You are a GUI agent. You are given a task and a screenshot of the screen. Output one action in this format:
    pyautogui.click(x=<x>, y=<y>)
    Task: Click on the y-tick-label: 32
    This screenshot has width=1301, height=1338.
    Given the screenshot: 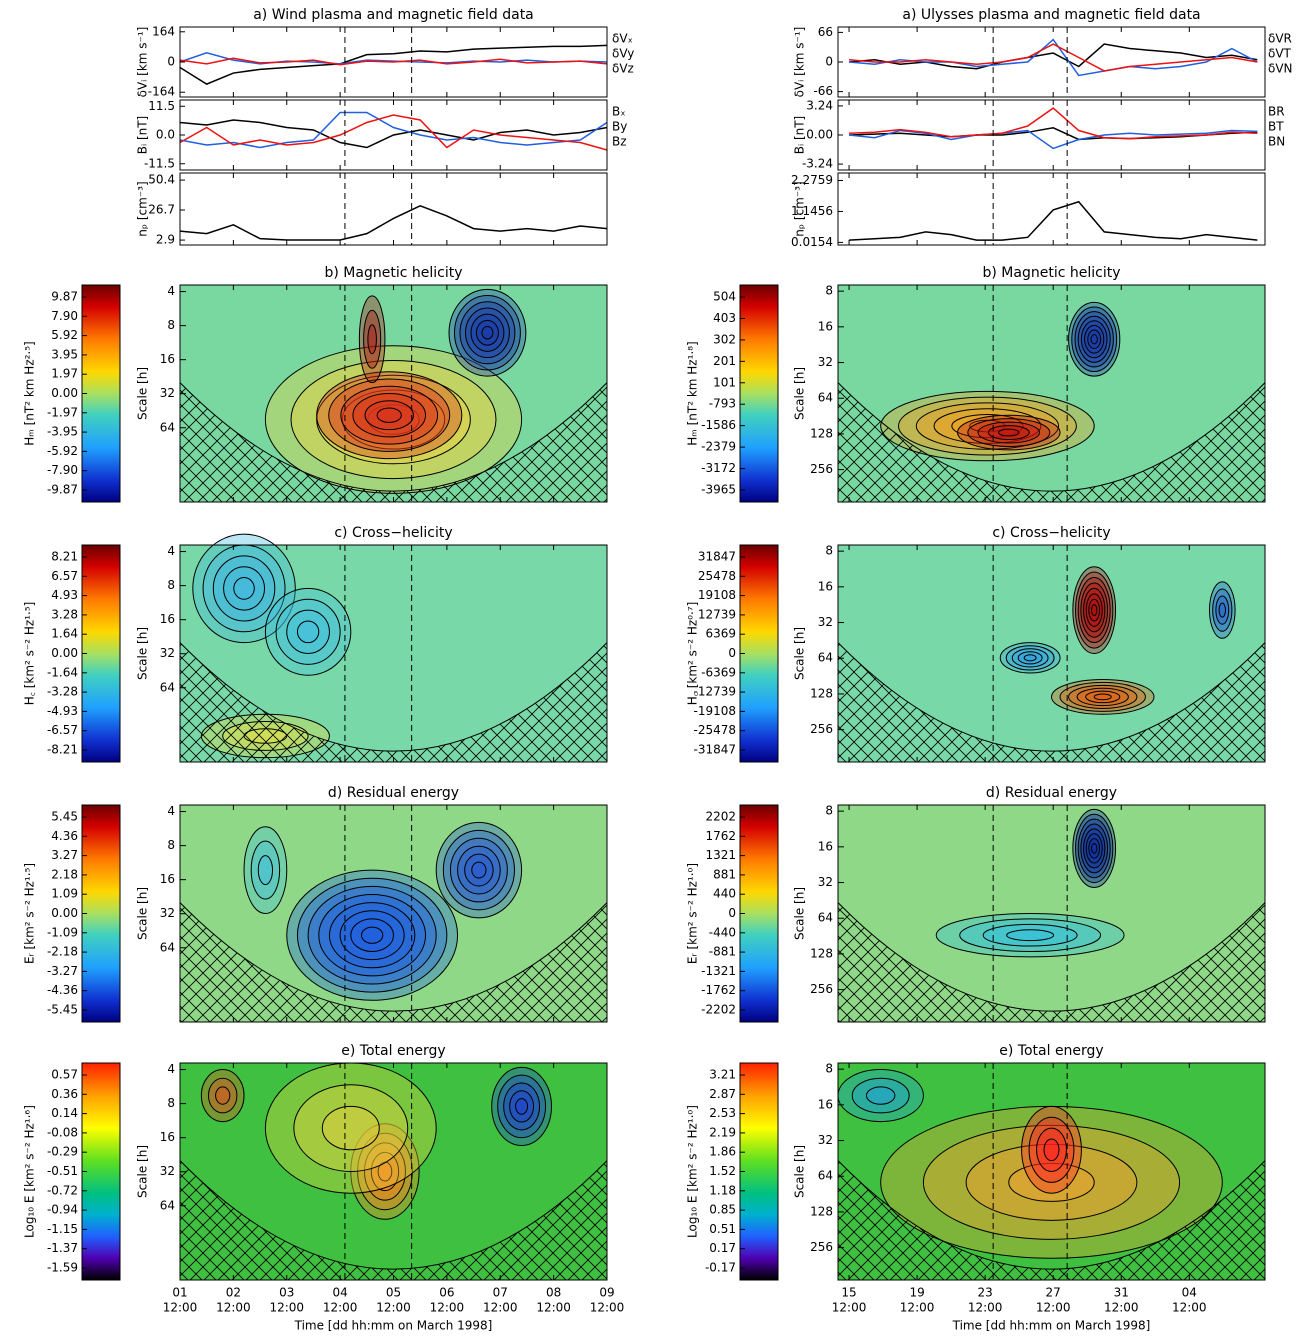 What is the action you would take?
    pyautogui.click(x=825, y=362)
    